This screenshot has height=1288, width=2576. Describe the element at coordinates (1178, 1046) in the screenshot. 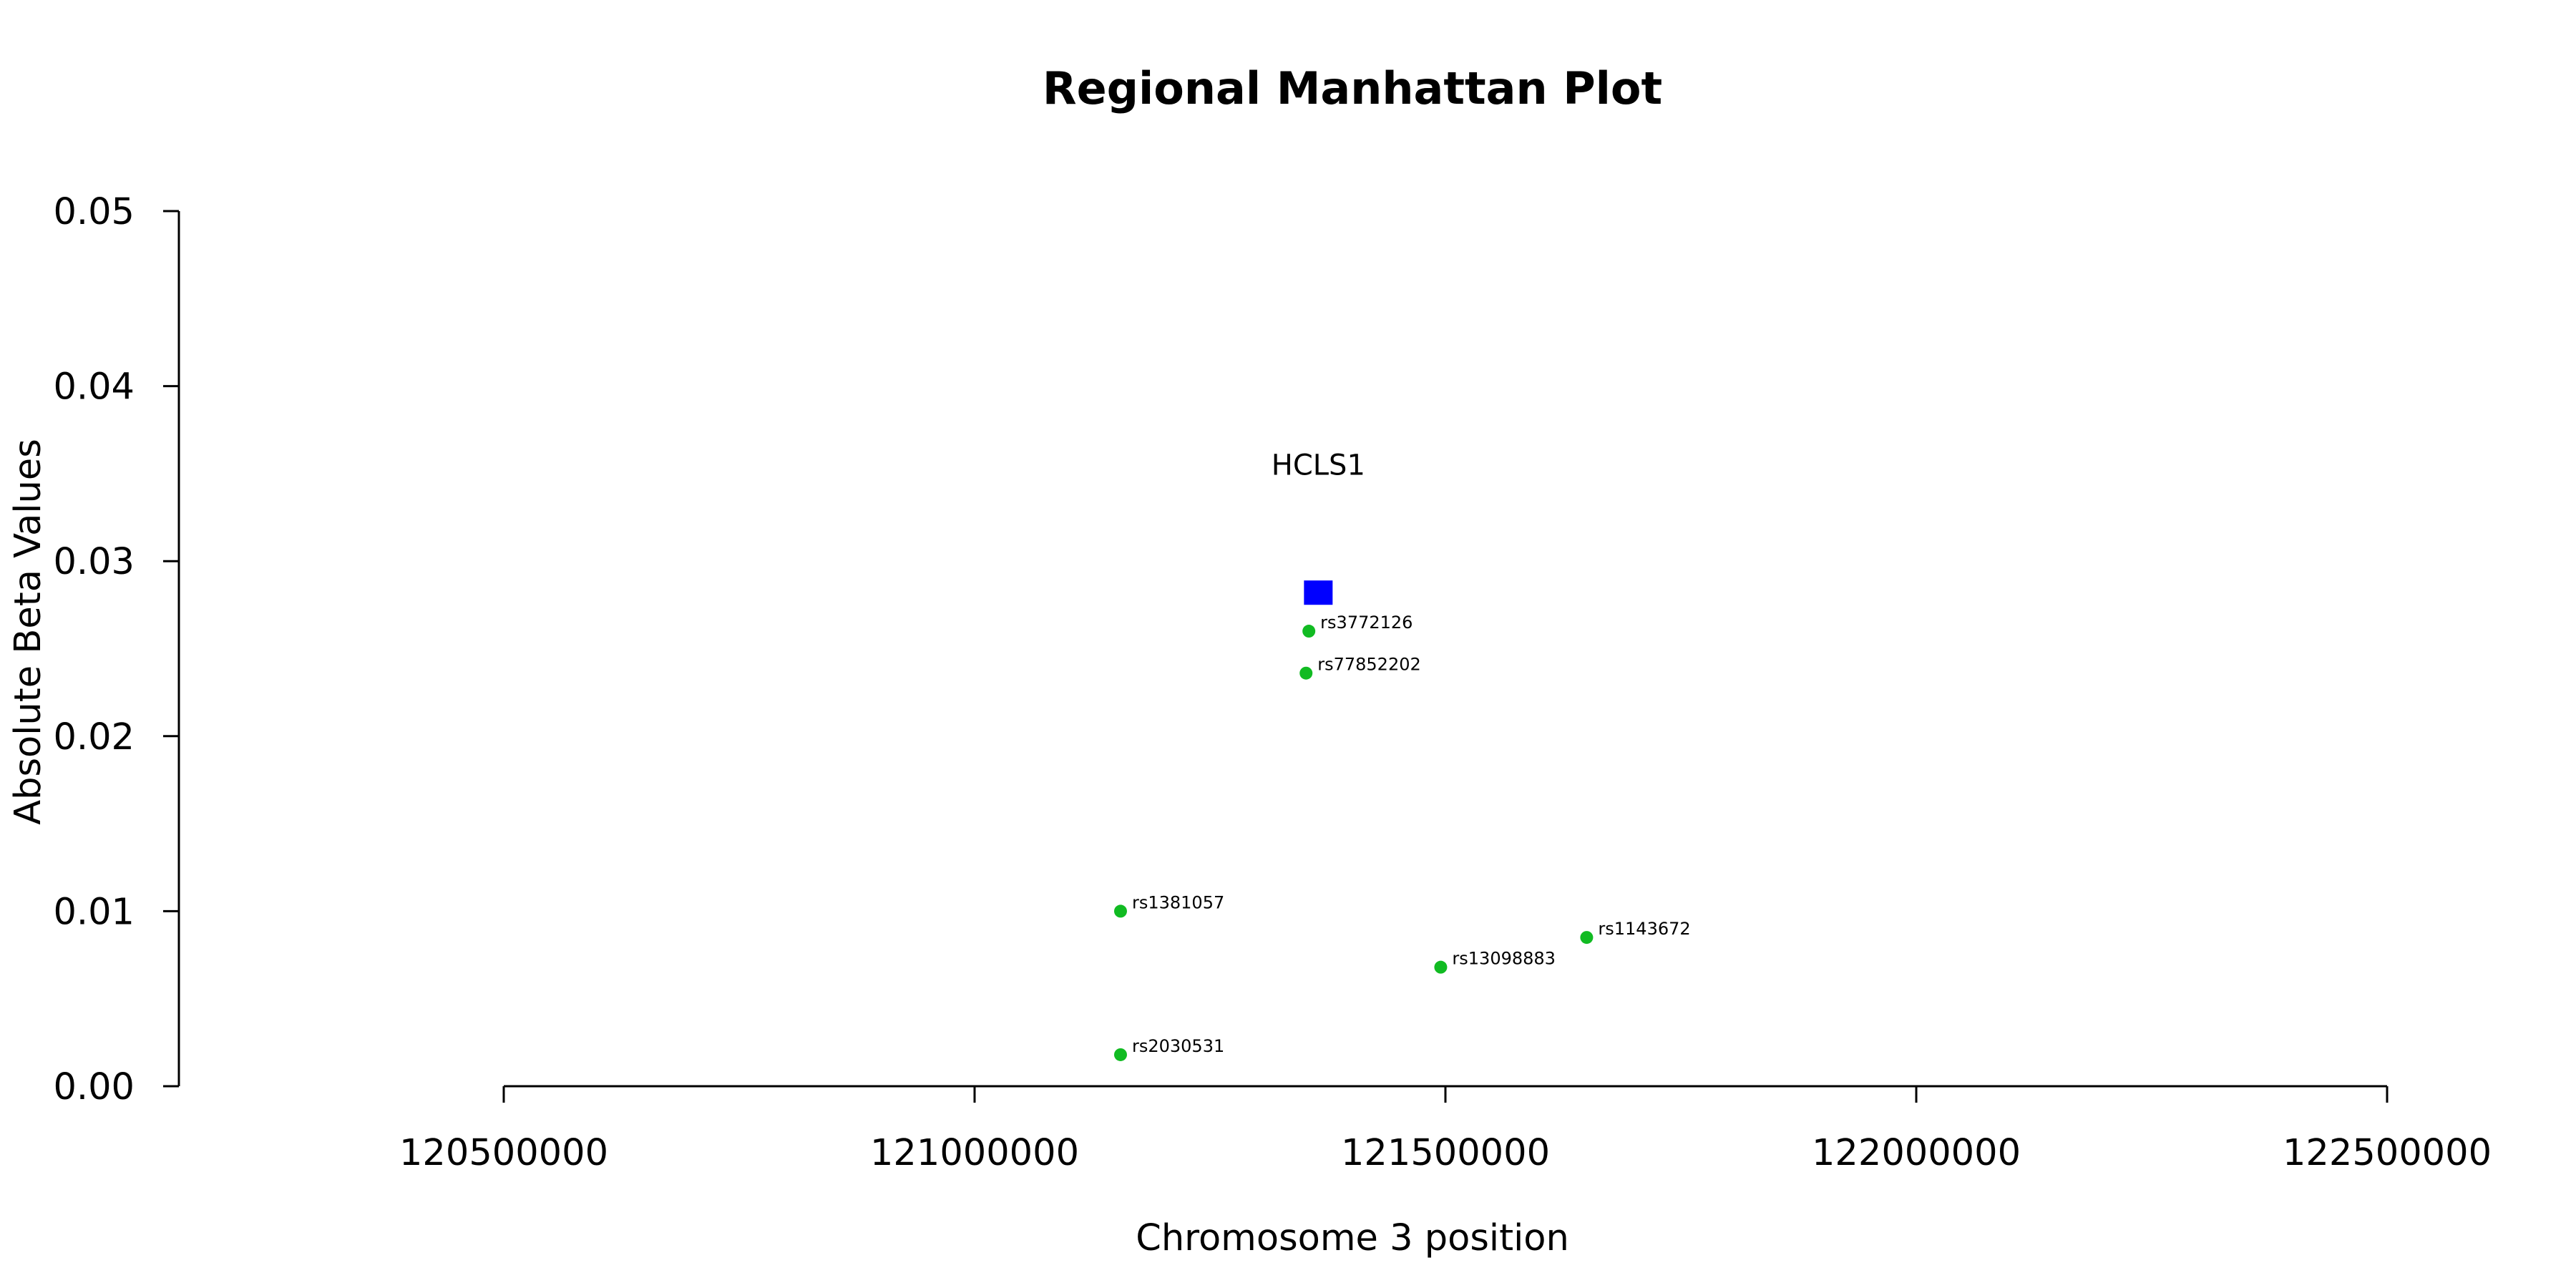

I see `snp-label: rs2030531` at that location.